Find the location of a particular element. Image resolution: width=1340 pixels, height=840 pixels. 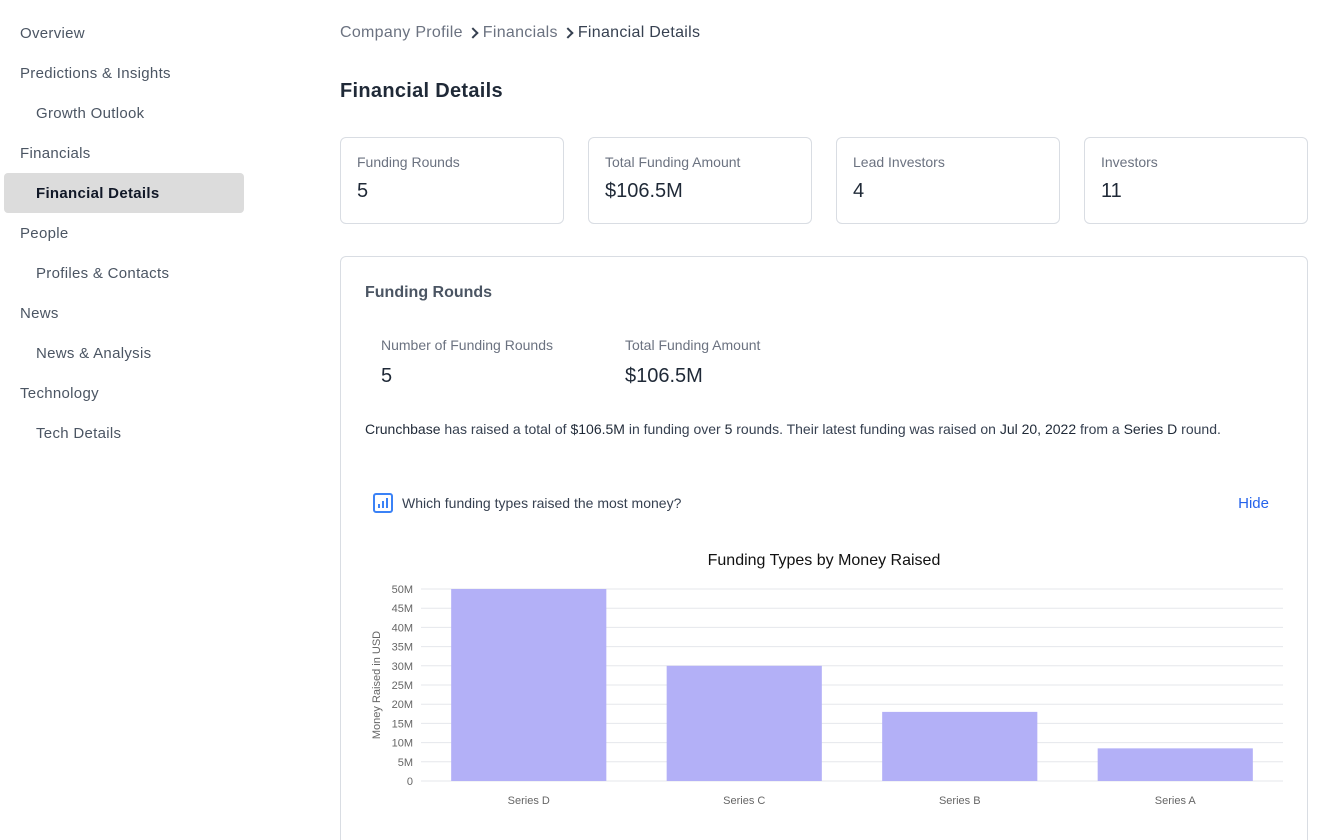

sidebar-item-profiles-contacts: Profiles & Contacts is located at coordinates (124, 273).